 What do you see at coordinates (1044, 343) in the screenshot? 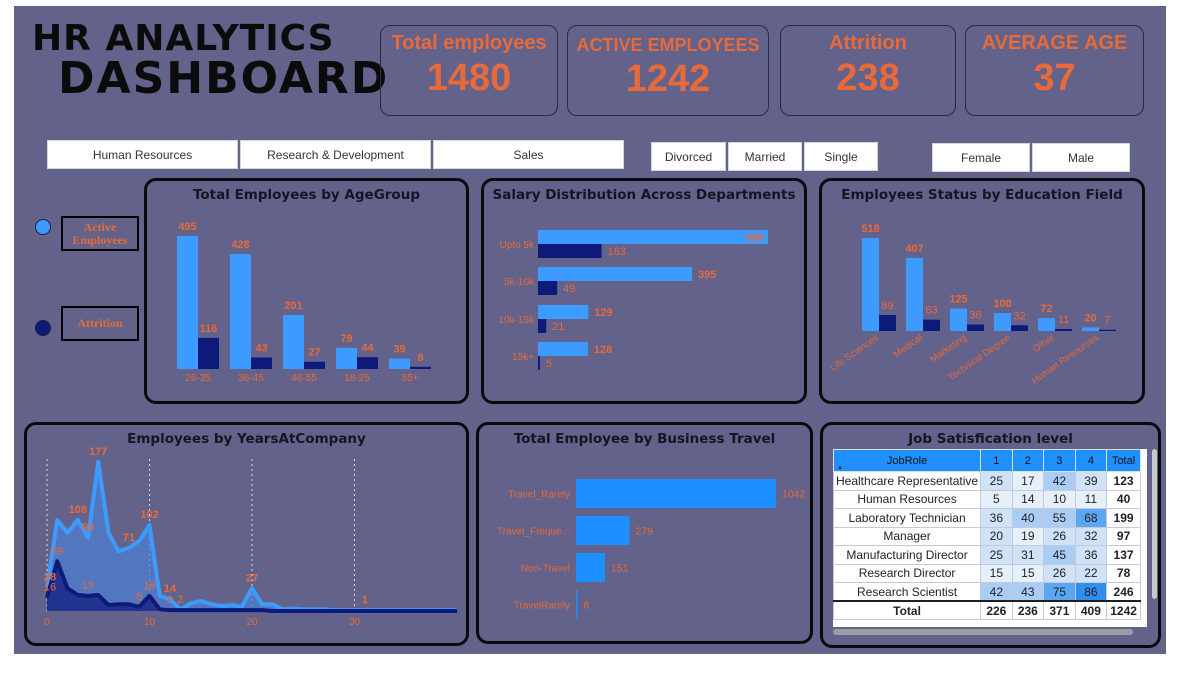
I see `x-tick-other: Other` at bounding box center [1044, 343].